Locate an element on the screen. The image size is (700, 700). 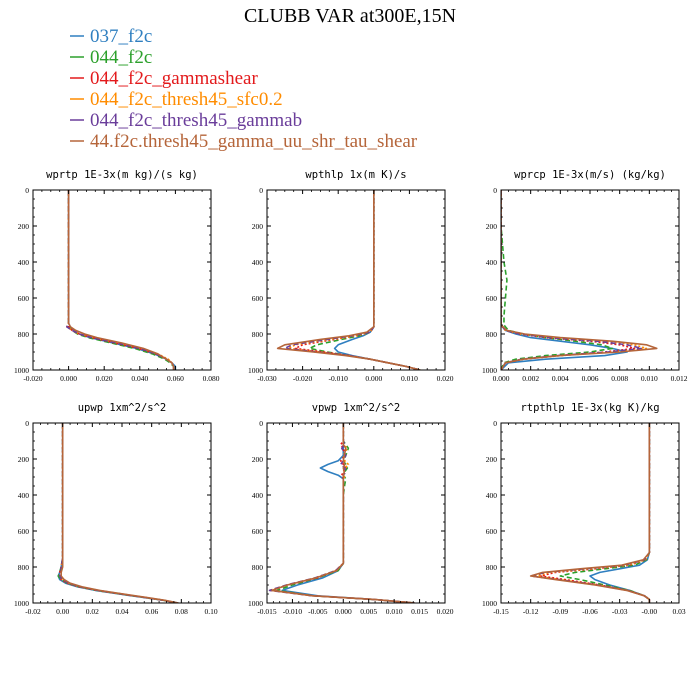
x-tick-label: -0.005 is located at coordinates (318, 611).